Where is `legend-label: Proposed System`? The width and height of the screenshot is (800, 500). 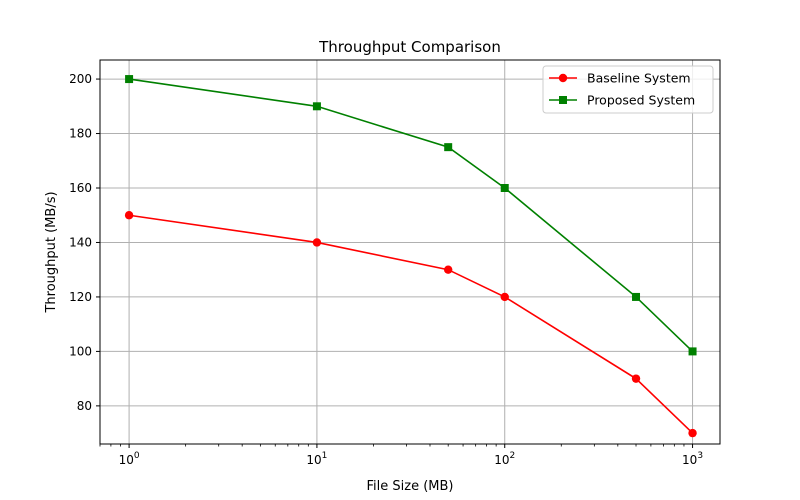 legend-label: Proposed System is located at coordinates (641, 100).